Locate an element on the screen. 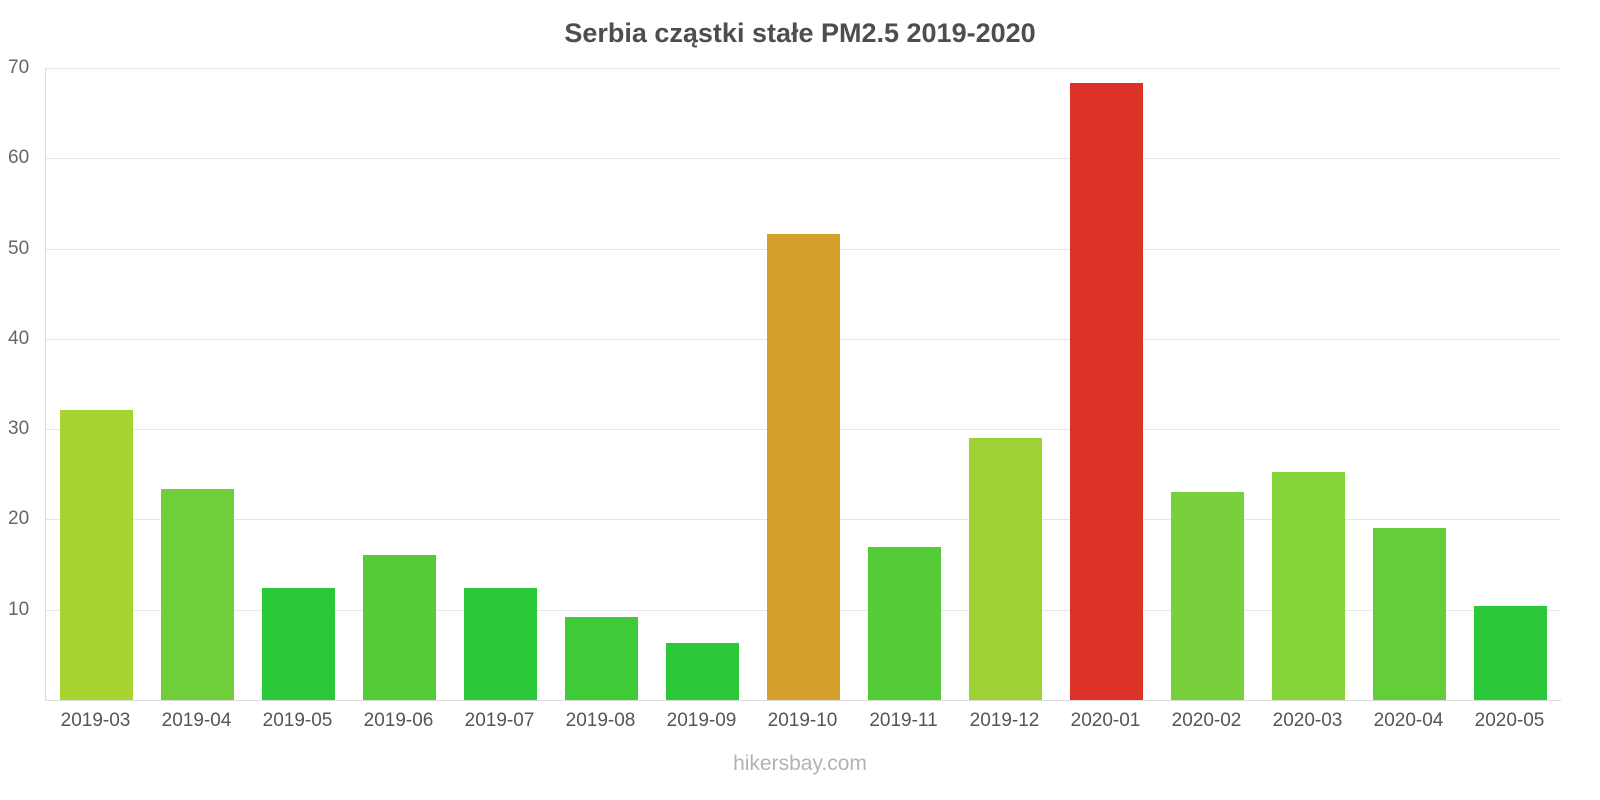  y-tick-label: 70 is located at coordinates (19, 67).